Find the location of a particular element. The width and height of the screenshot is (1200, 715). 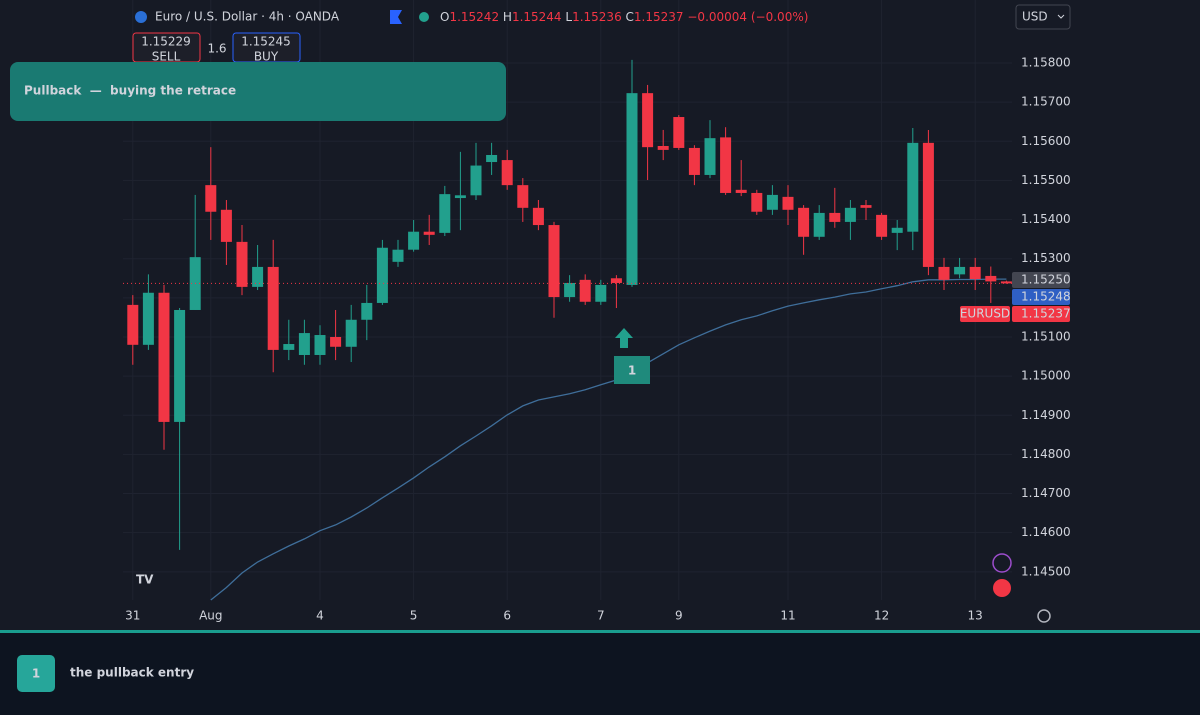

y-tick-label: 1.15500 is located at coordinates (1046, 180).